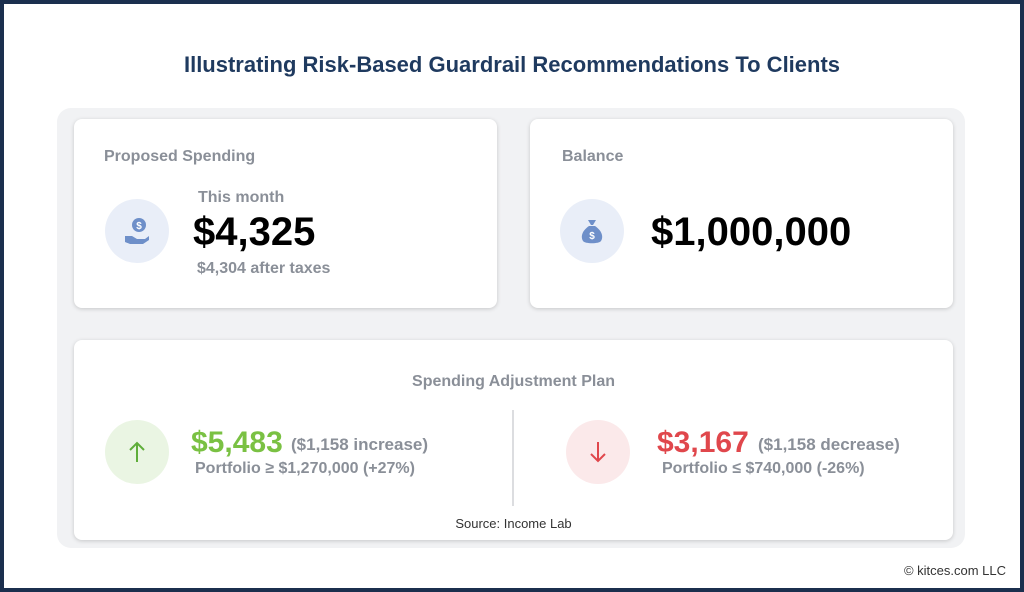 This screenshot has height=592, width=1024. Describe the element at coordinates (237, 442) in the screenshot. I see `increase-amount: $5,483` at that location.